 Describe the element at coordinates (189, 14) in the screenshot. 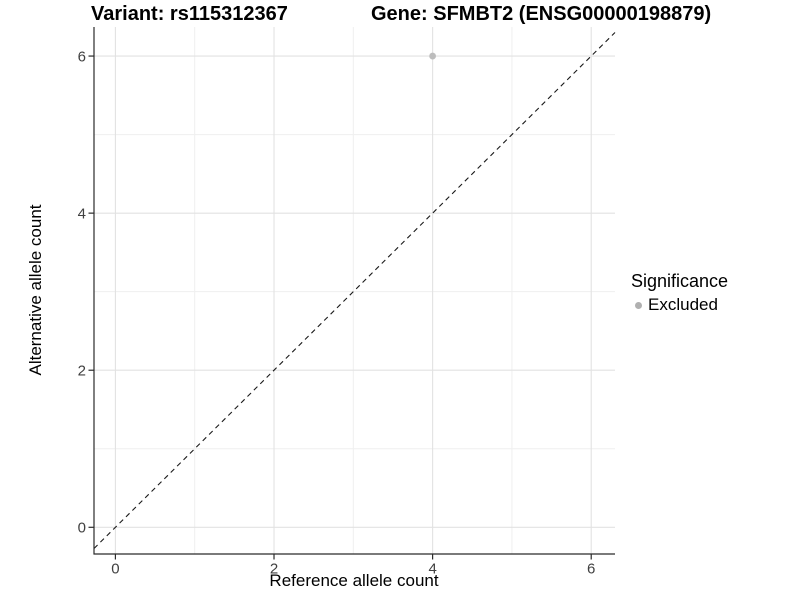

I see `plot-title-variant: Variant: rs115312367` at that location.